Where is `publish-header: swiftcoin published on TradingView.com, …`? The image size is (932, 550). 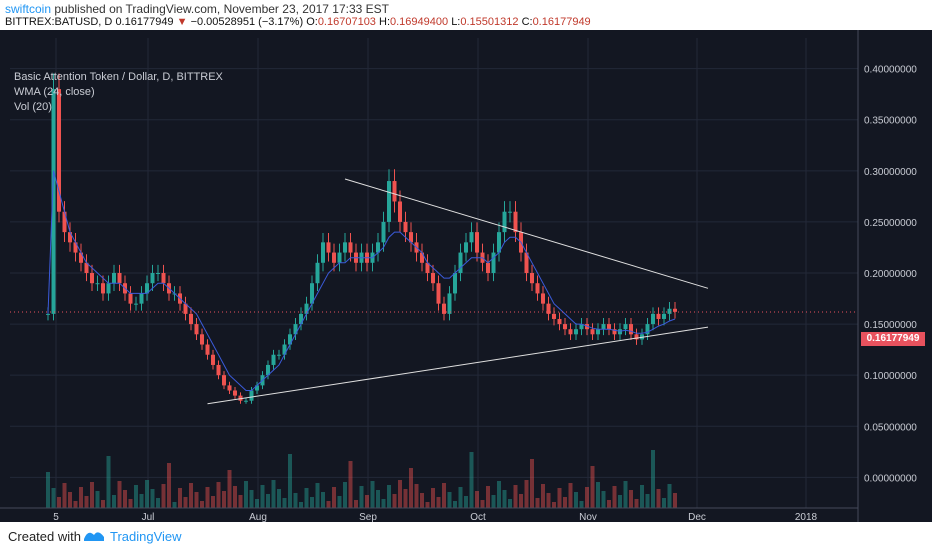 publish-header: swiftcoin published on TradingView.com, … is located at coordinates (466, 15).